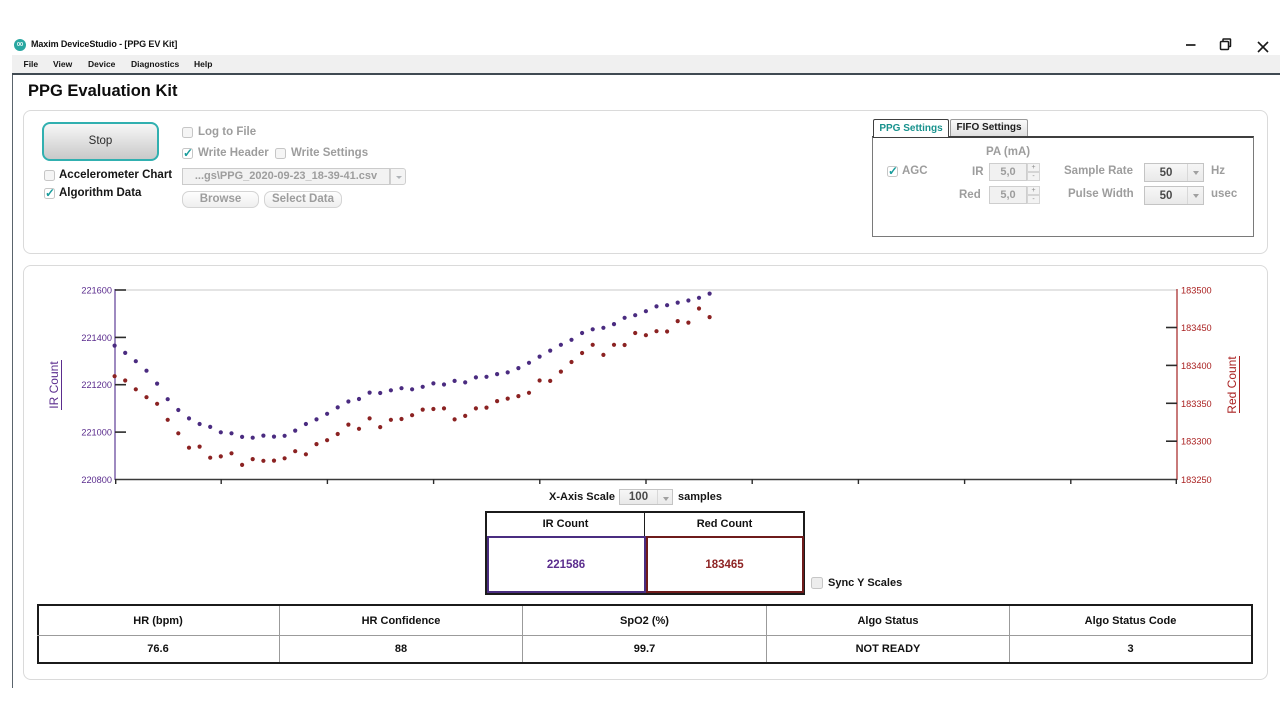  Describe the element at coordinates (96, 291) in the screenshot. I see `svg-text: 221600` at that location.